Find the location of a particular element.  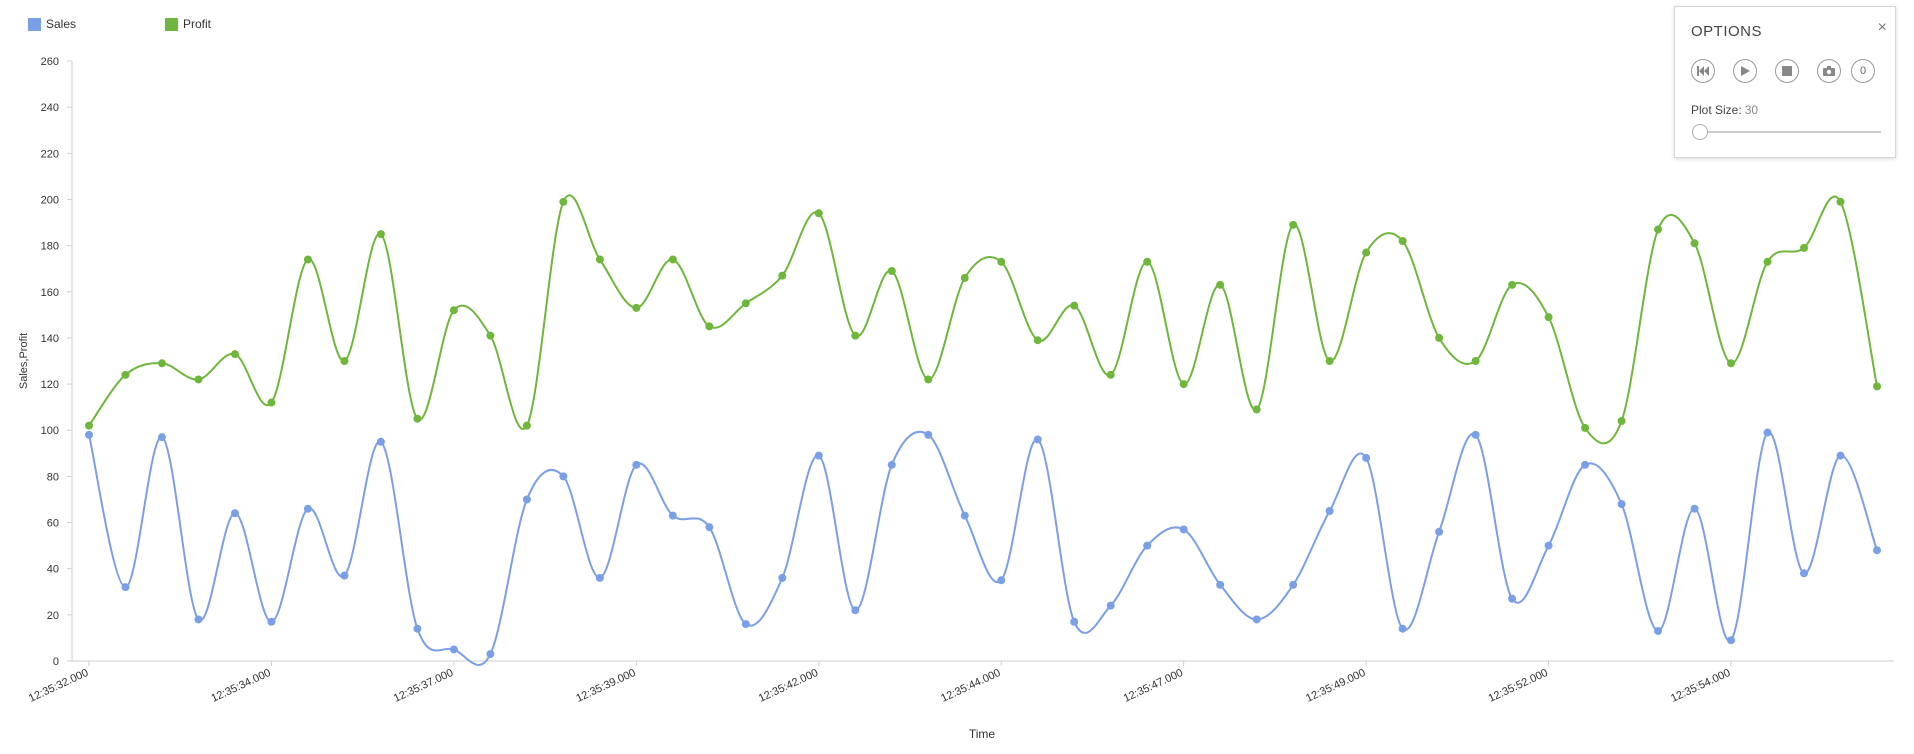

snapshot-button is located at coordinates (1829, 71).